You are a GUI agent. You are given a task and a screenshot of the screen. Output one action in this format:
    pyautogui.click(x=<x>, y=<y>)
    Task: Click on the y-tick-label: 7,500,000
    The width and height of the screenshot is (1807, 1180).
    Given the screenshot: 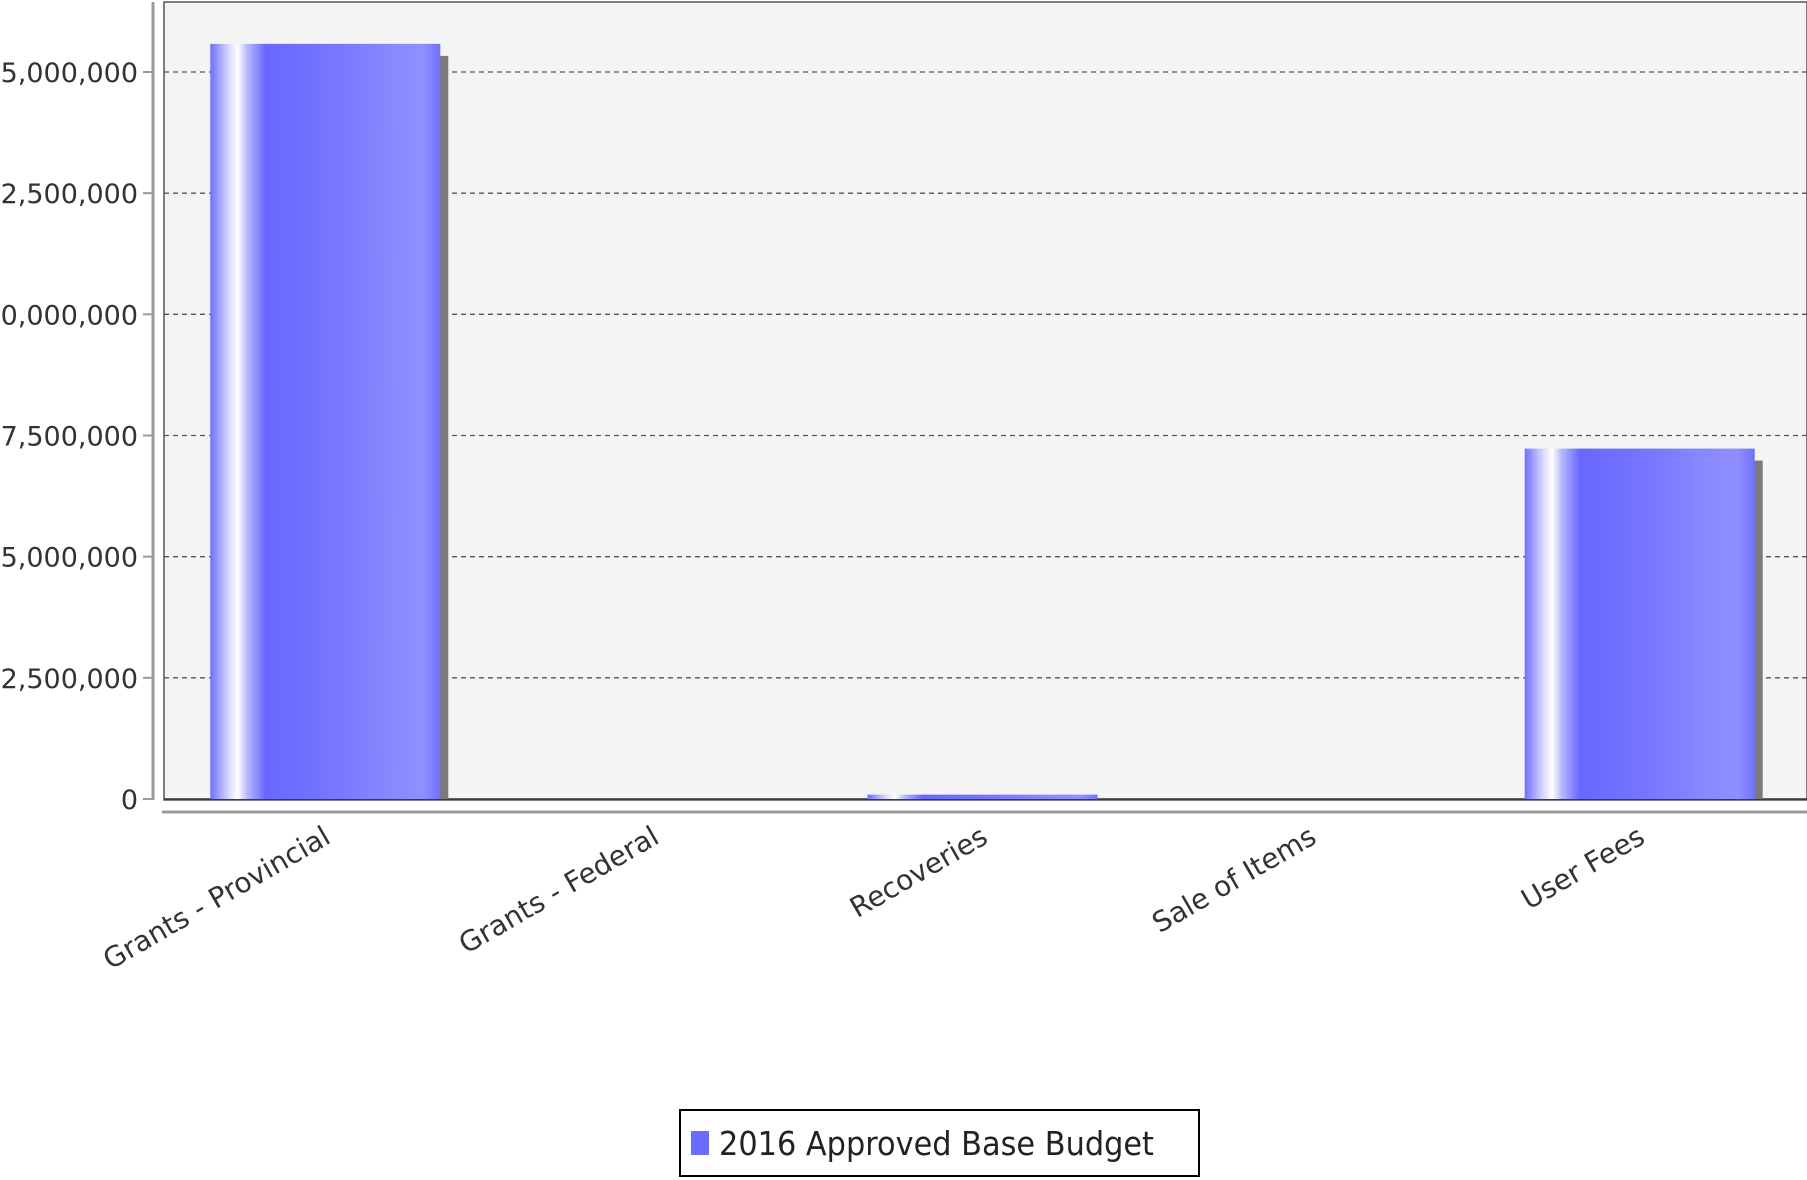 What is the action you would take?
    pyautogui.click(x=69, y=437)
    